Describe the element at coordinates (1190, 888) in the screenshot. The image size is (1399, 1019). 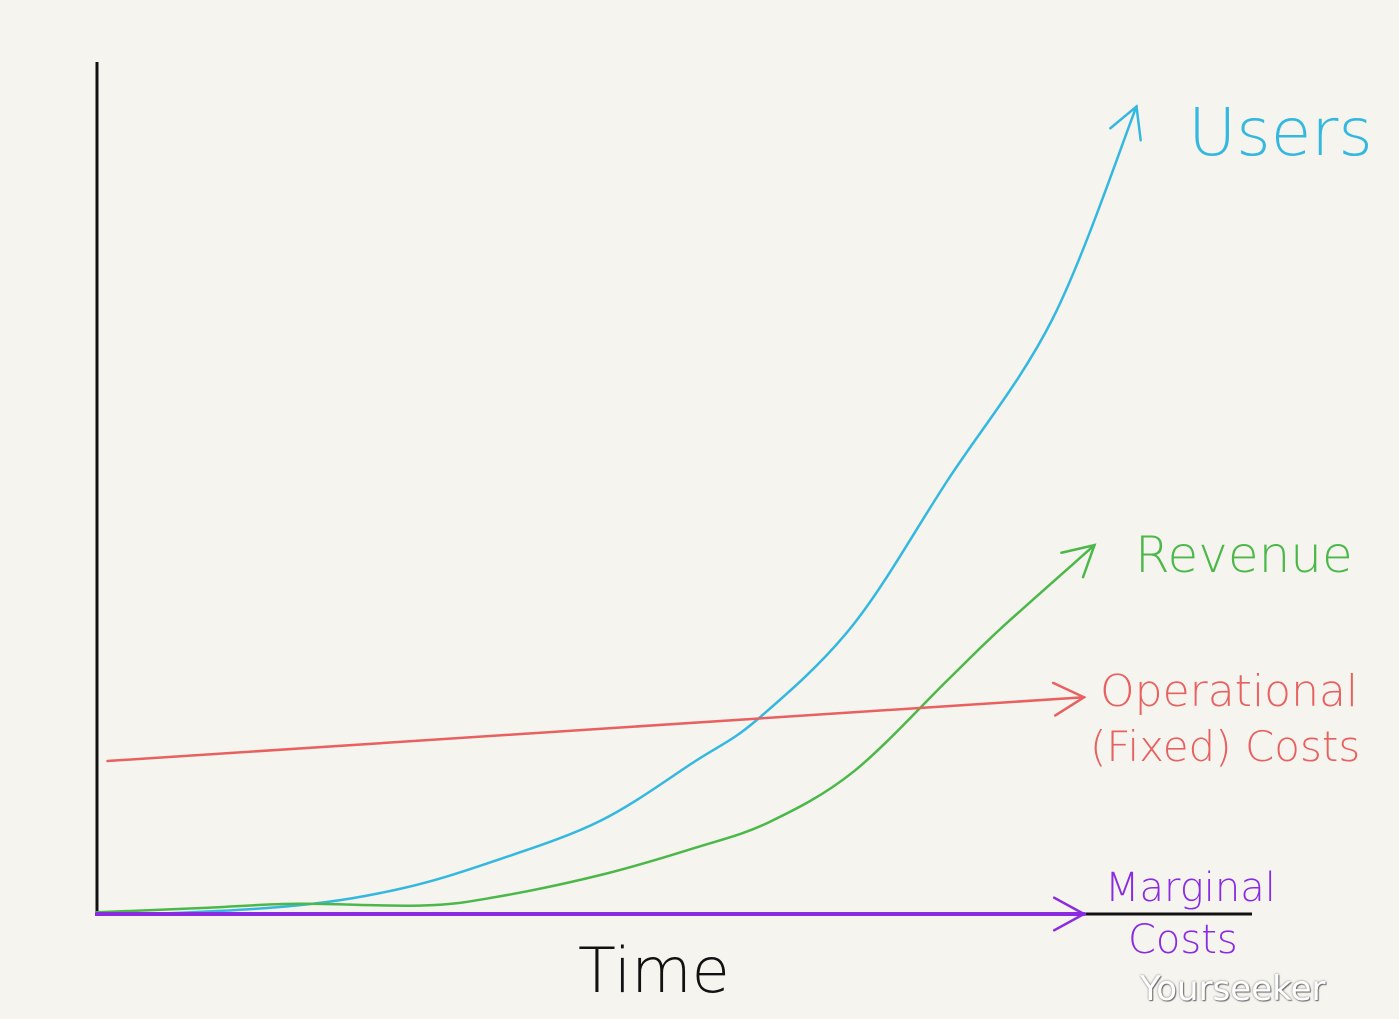
I see `label-marginal-1: Marginal` at that location.